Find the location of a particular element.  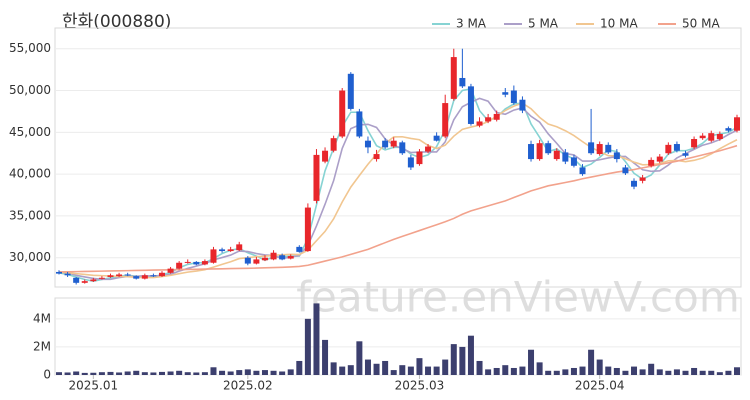

legend-label: 50 MA is located at coordinates (701, 24).